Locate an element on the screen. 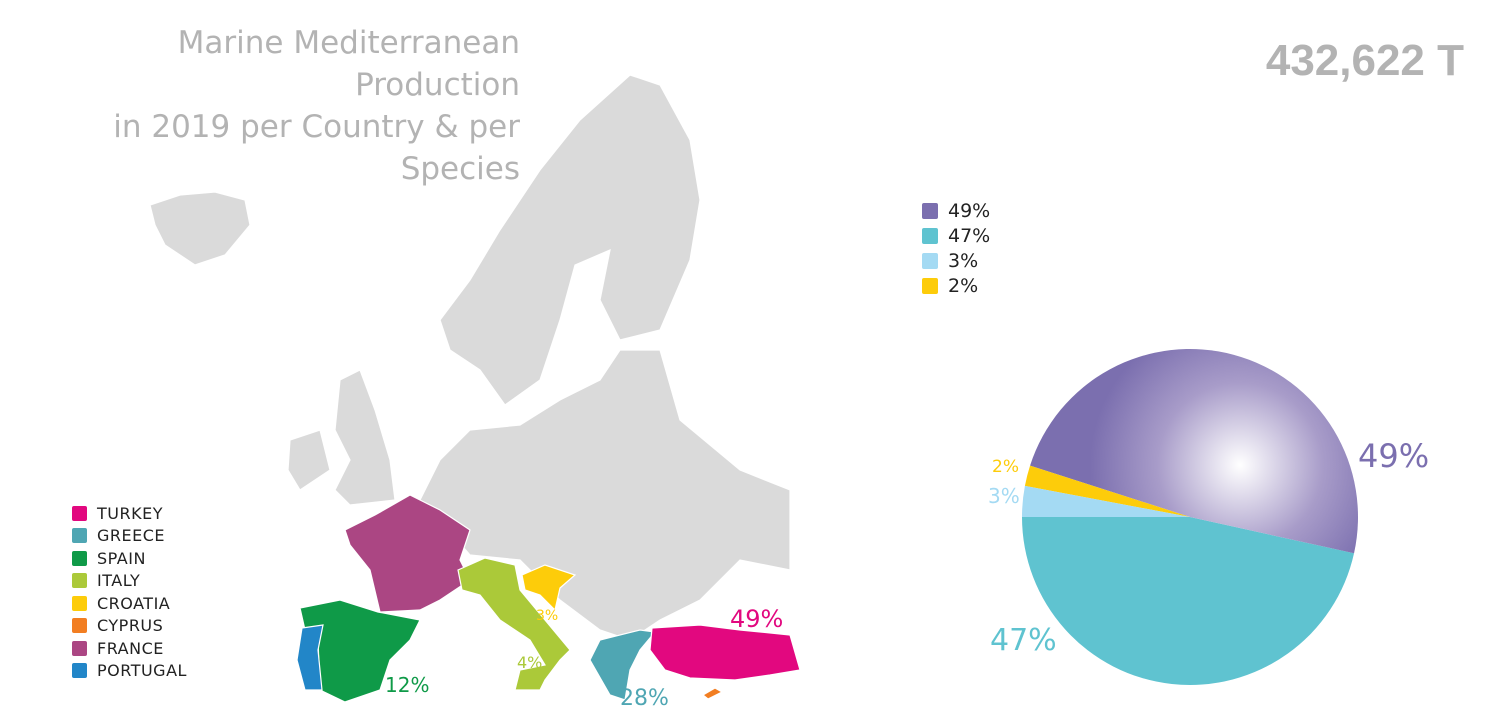  pie-slice-meagre is located at coordinates (1107, 491).